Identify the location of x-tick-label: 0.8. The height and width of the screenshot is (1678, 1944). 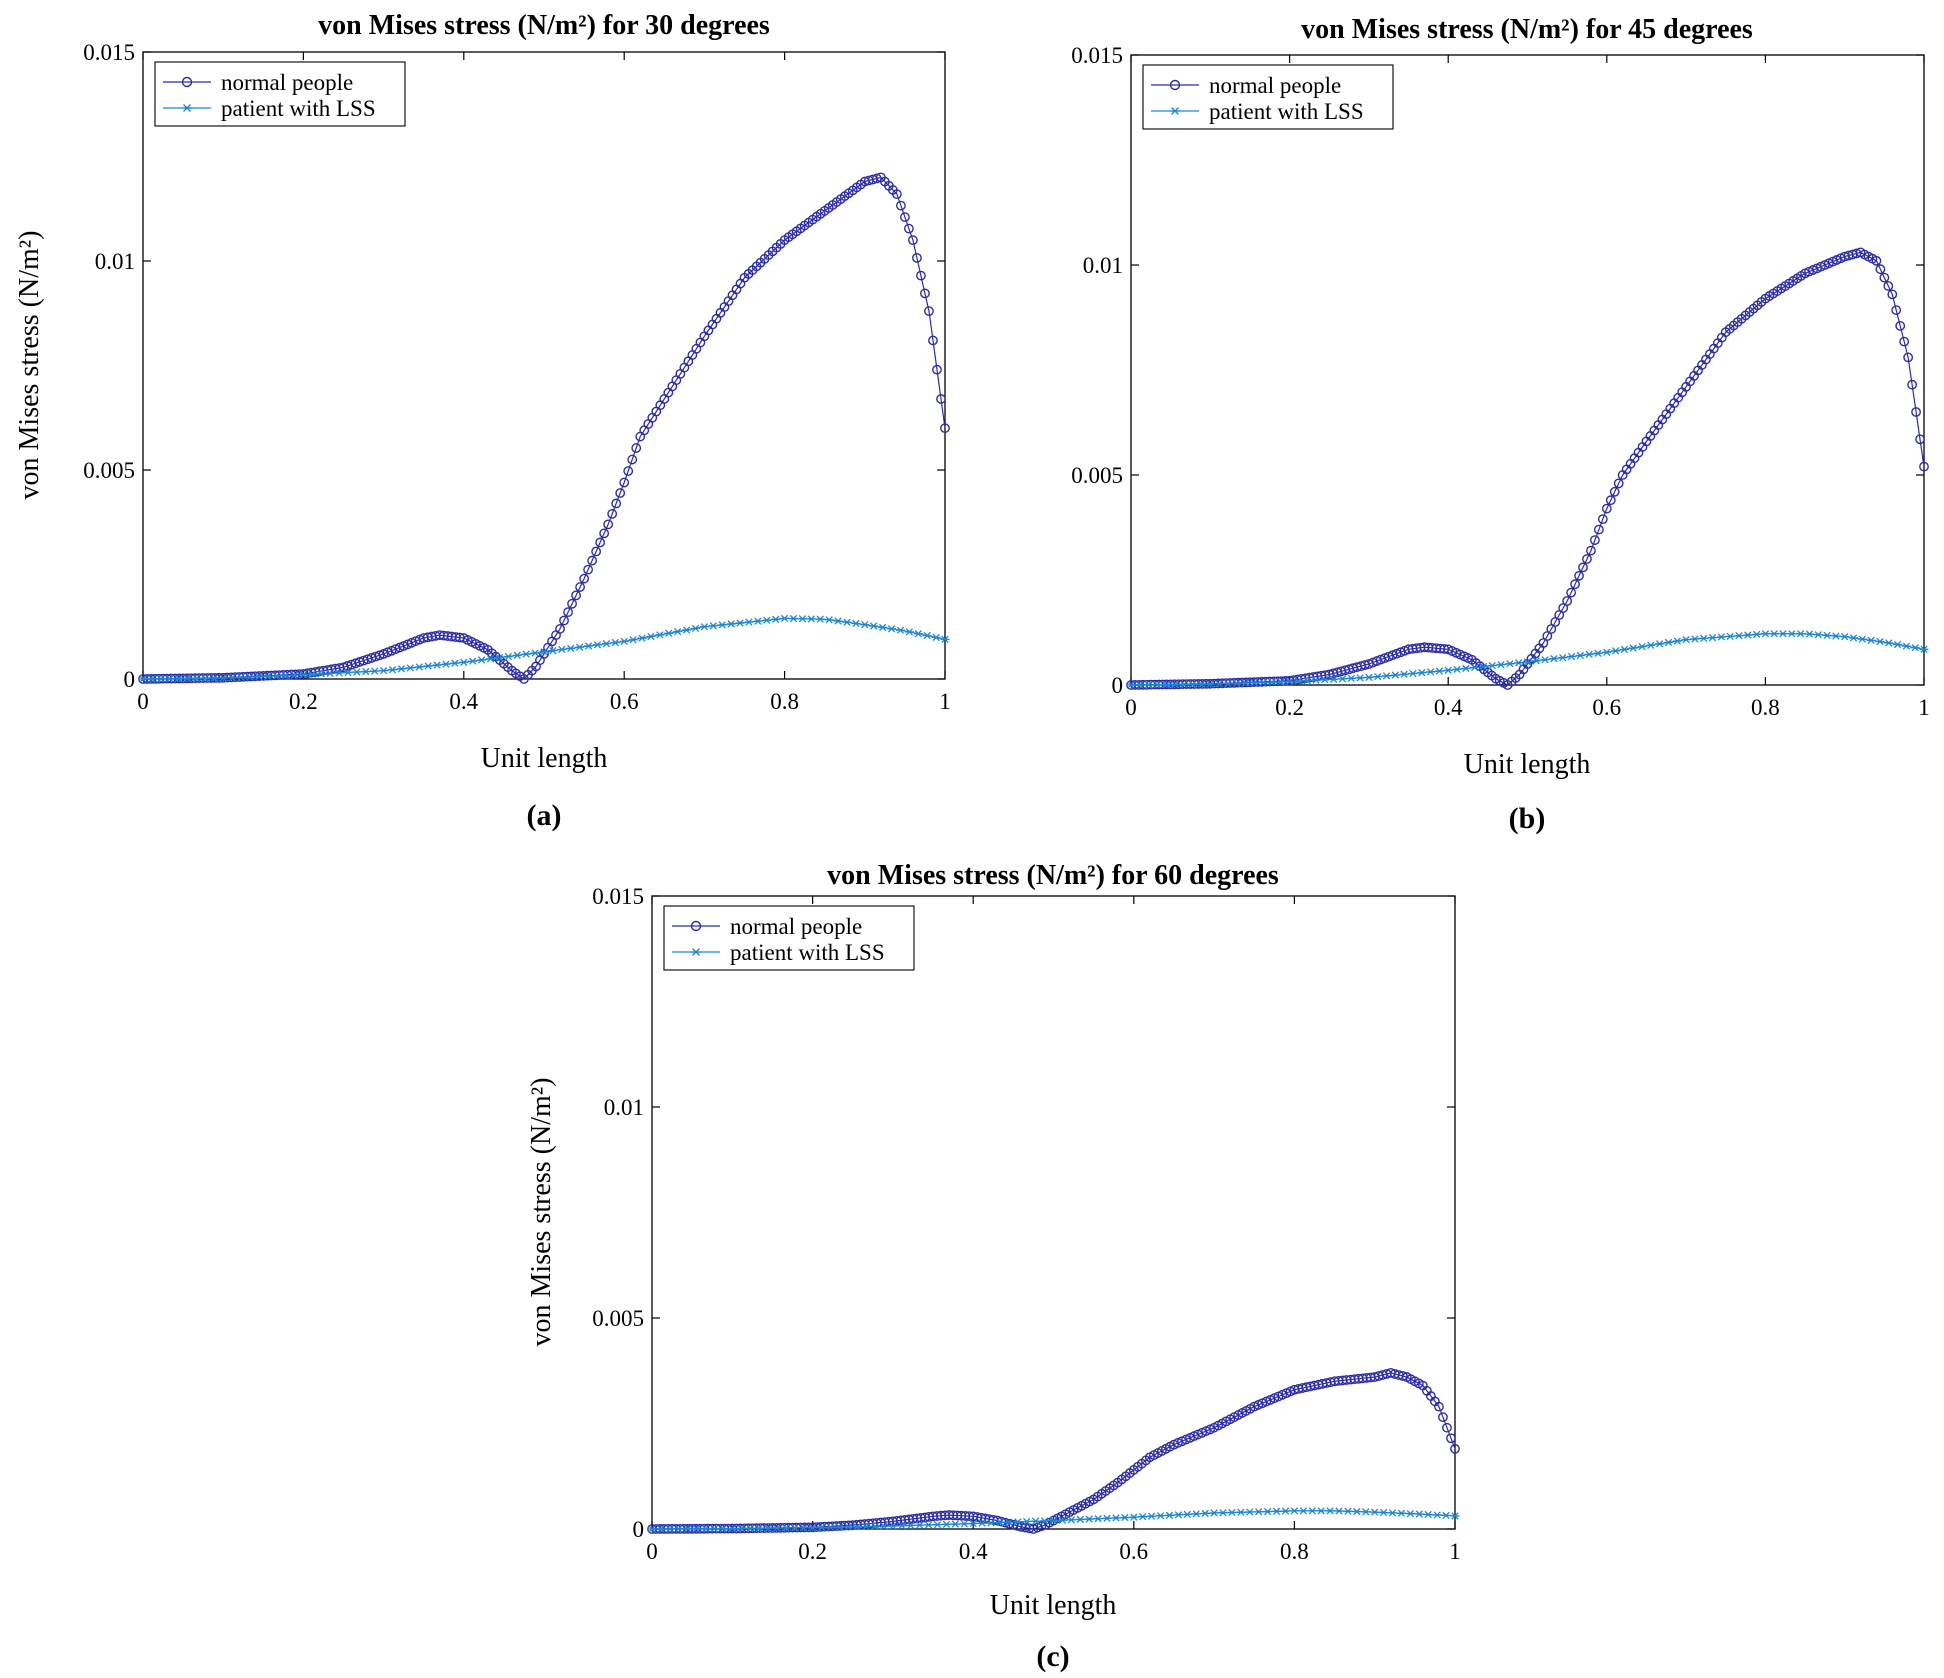
(1765, 707).